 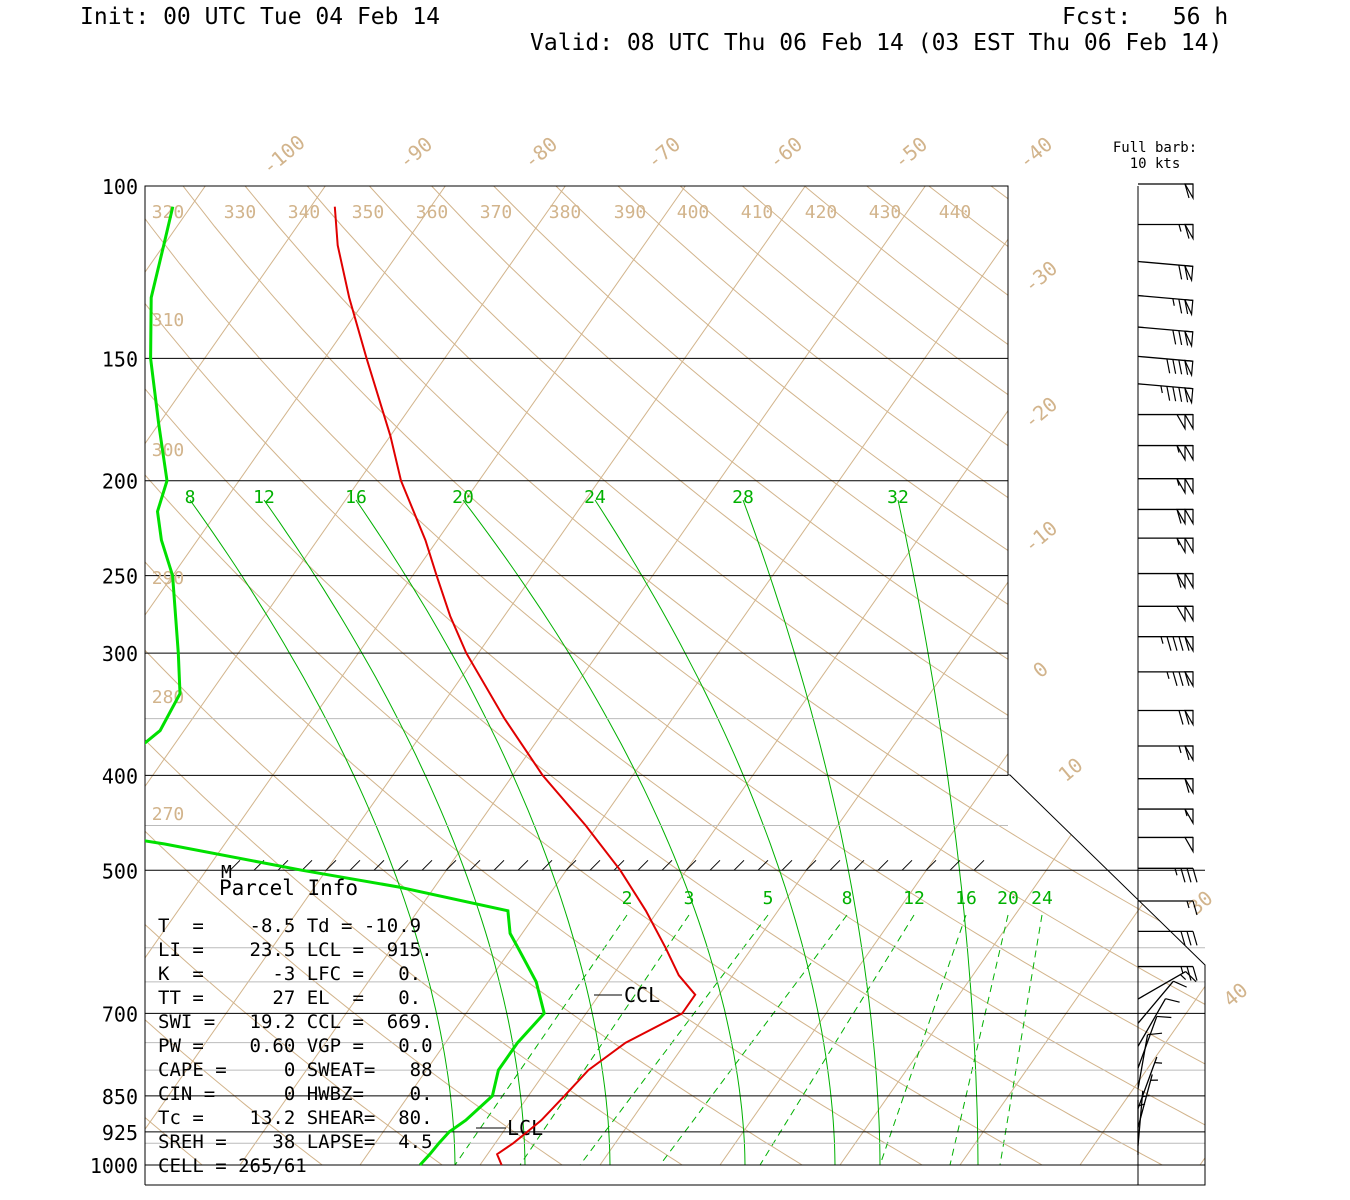 I want to click on isotherm-label: 0, so click(x=1040, y=670).